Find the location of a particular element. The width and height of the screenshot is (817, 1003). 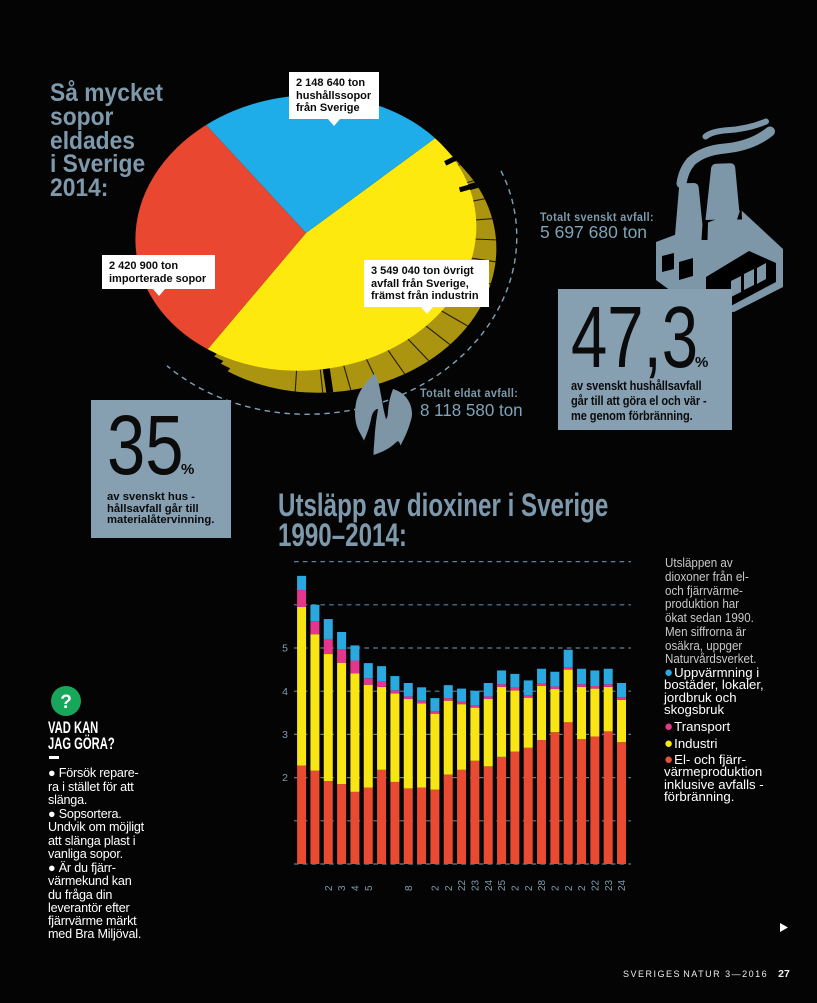

svg-text: 8 is located at coordinates (409, 888).